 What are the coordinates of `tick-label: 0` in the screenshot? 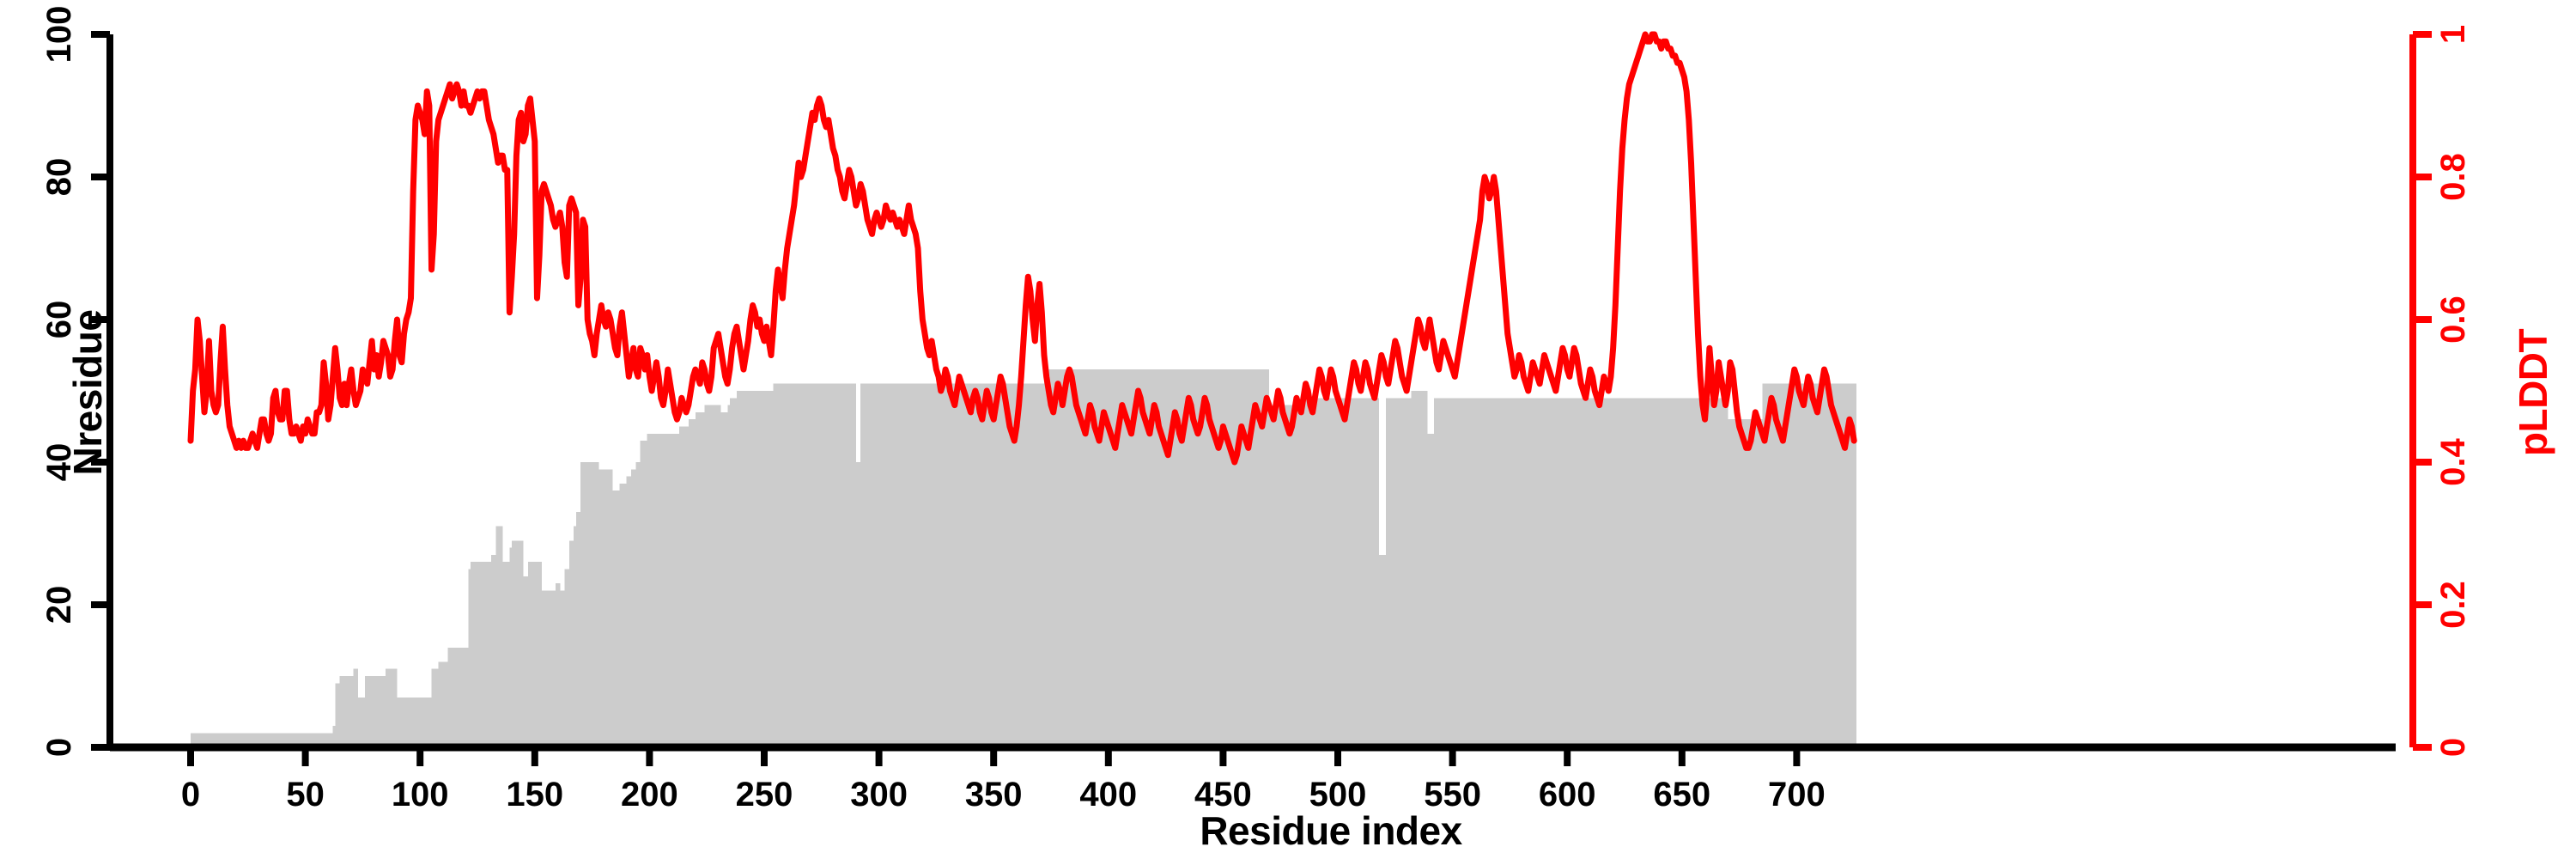 It's located at (2453, 748).